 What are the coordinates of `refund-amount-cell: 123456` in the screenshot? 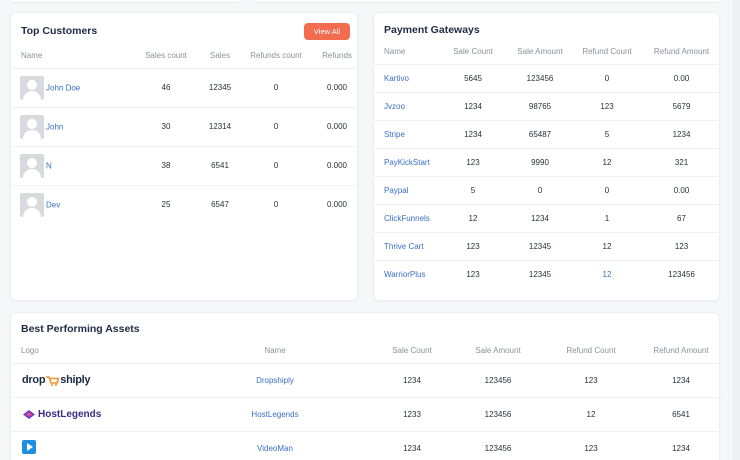 It's located at (681, 273).